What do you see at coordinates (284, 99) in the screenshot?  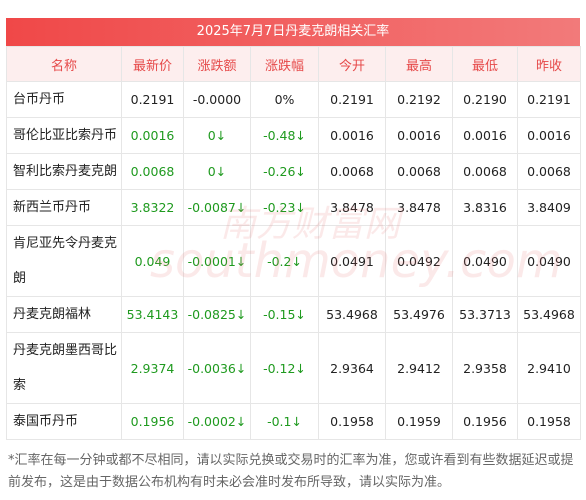 I see `cell: 0%` at bounding box center [284, 99].